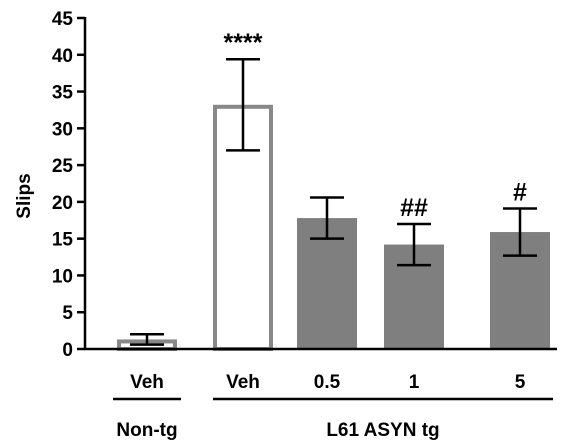  I want to click on significance-label: ##, so click(414, 208).